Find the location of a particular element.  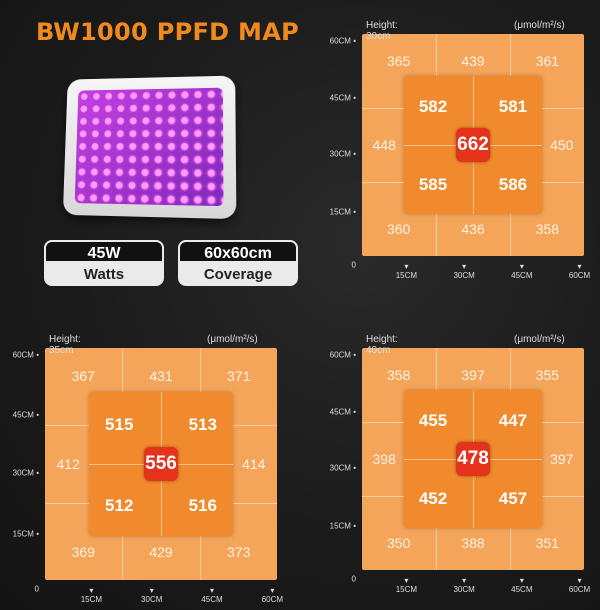

map-height-label: Height: 35cm is located at coordinates (65, 345).